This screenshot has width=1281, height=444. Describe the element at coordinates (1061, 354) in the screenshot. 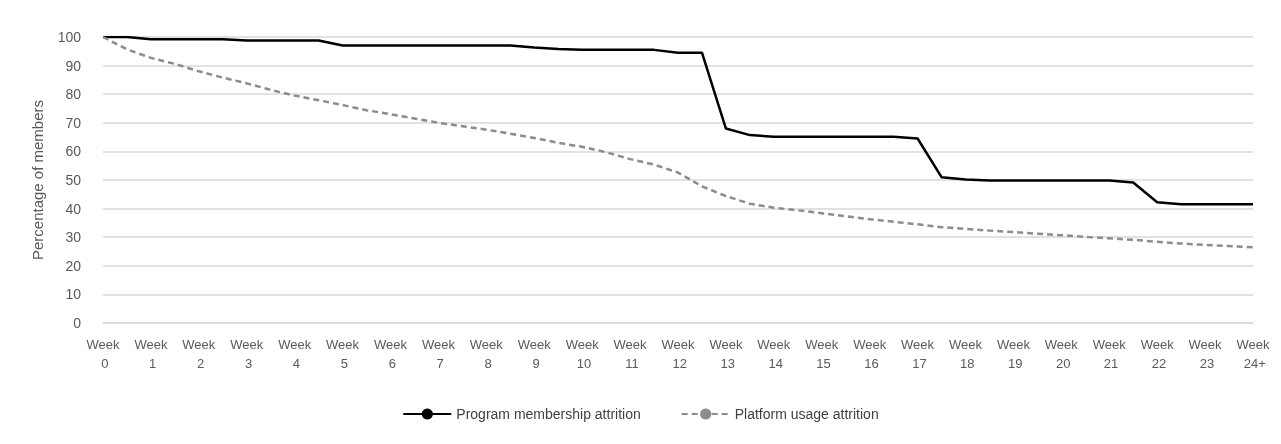

I see `x-tick-label: Week 20` at that location.